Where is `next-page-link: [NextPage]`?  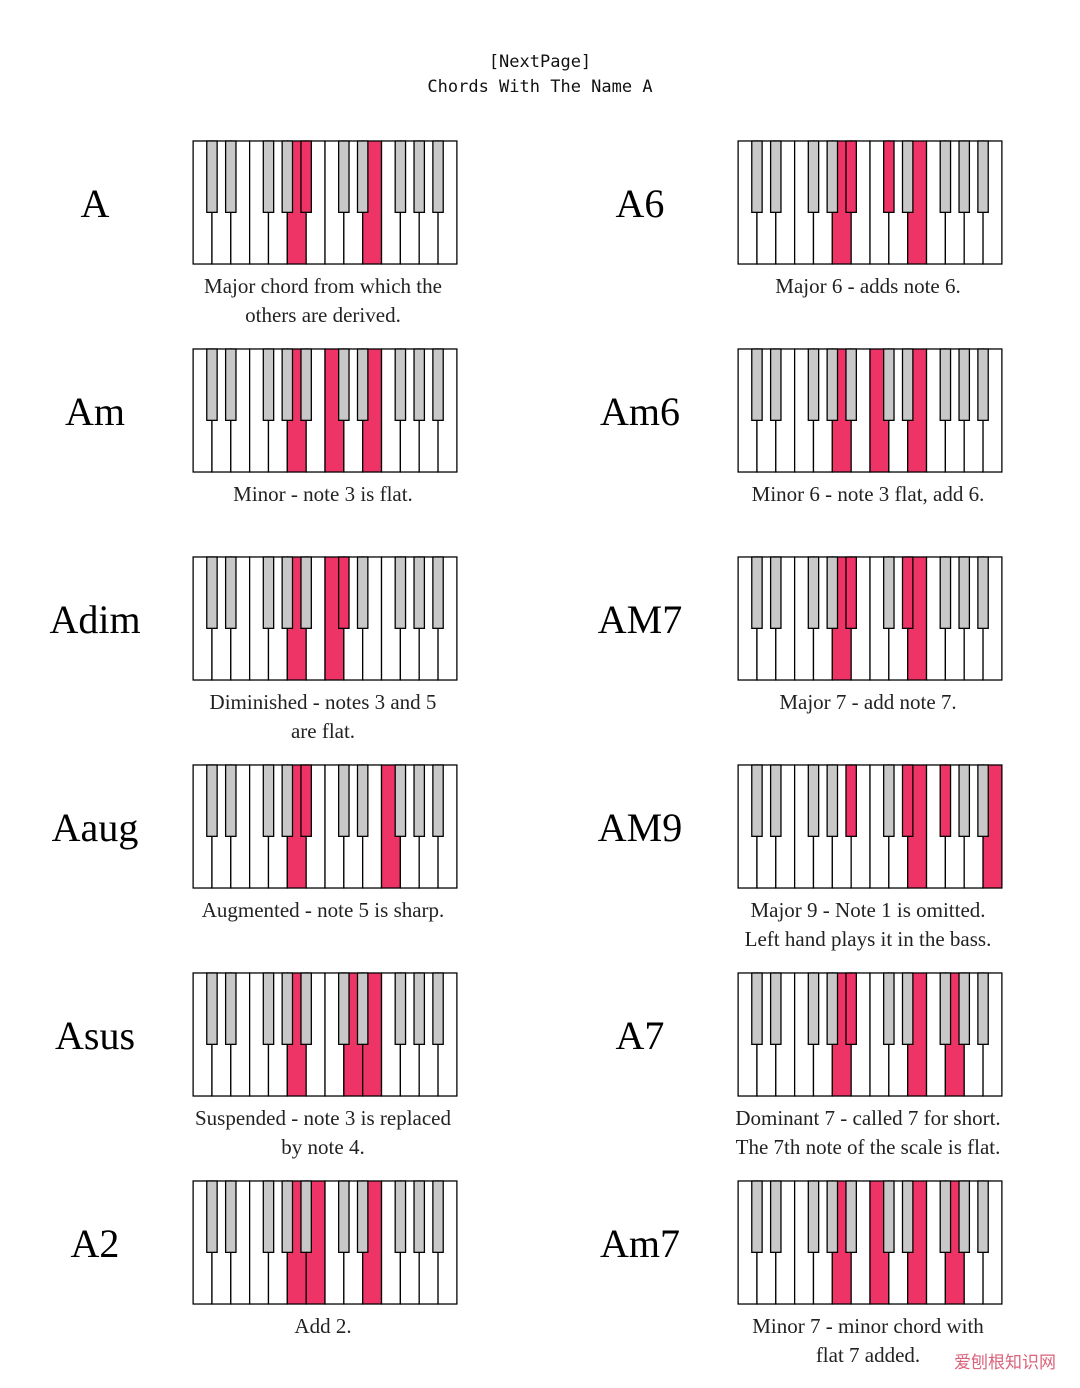 next-page-link: [NextPage] is located at coordinates (540, 62).